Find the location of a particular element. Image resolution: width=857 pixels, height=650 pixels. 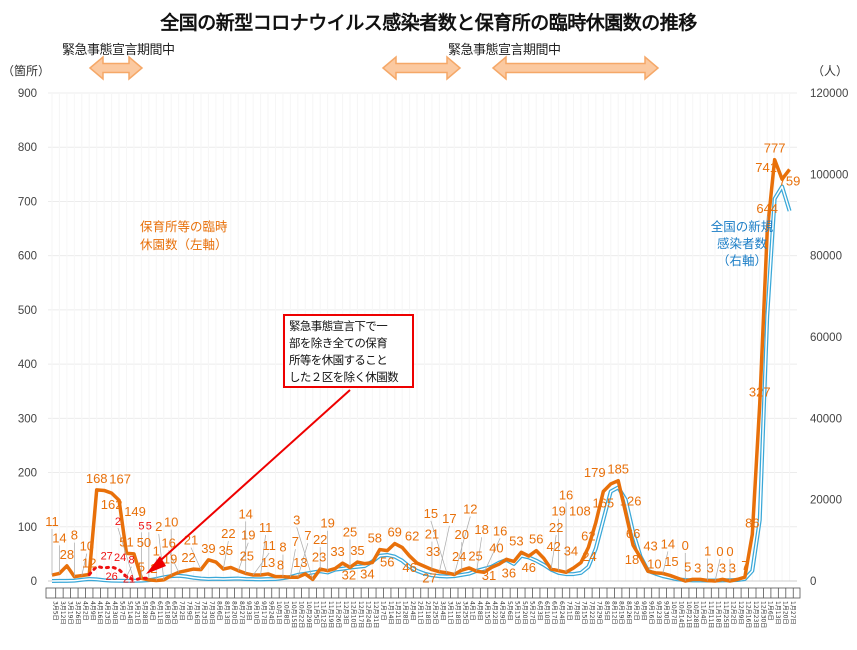

left-tick-label: 400 is located at coordinates (27, 365).